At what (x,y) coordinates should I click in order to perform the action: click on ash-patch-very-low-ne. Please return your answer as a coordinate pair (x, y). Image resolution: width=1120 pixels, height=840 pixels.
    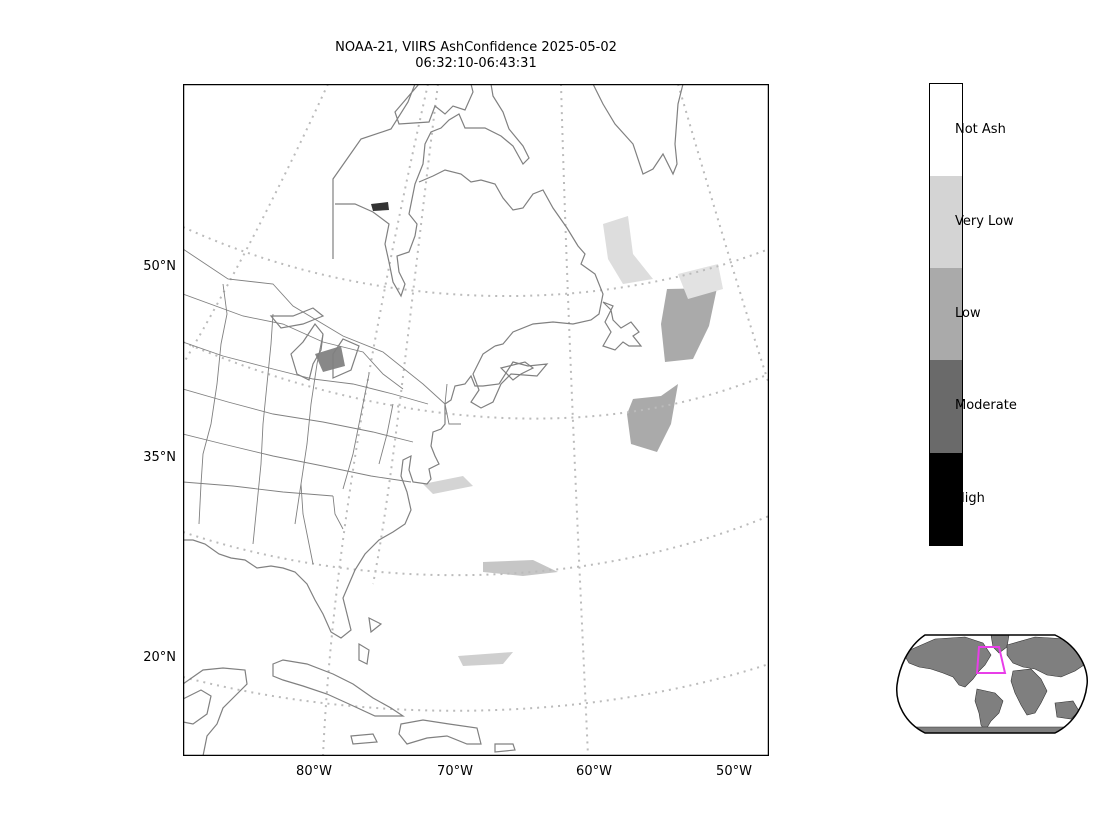
    Looking at the image, I should click on (700, 281).